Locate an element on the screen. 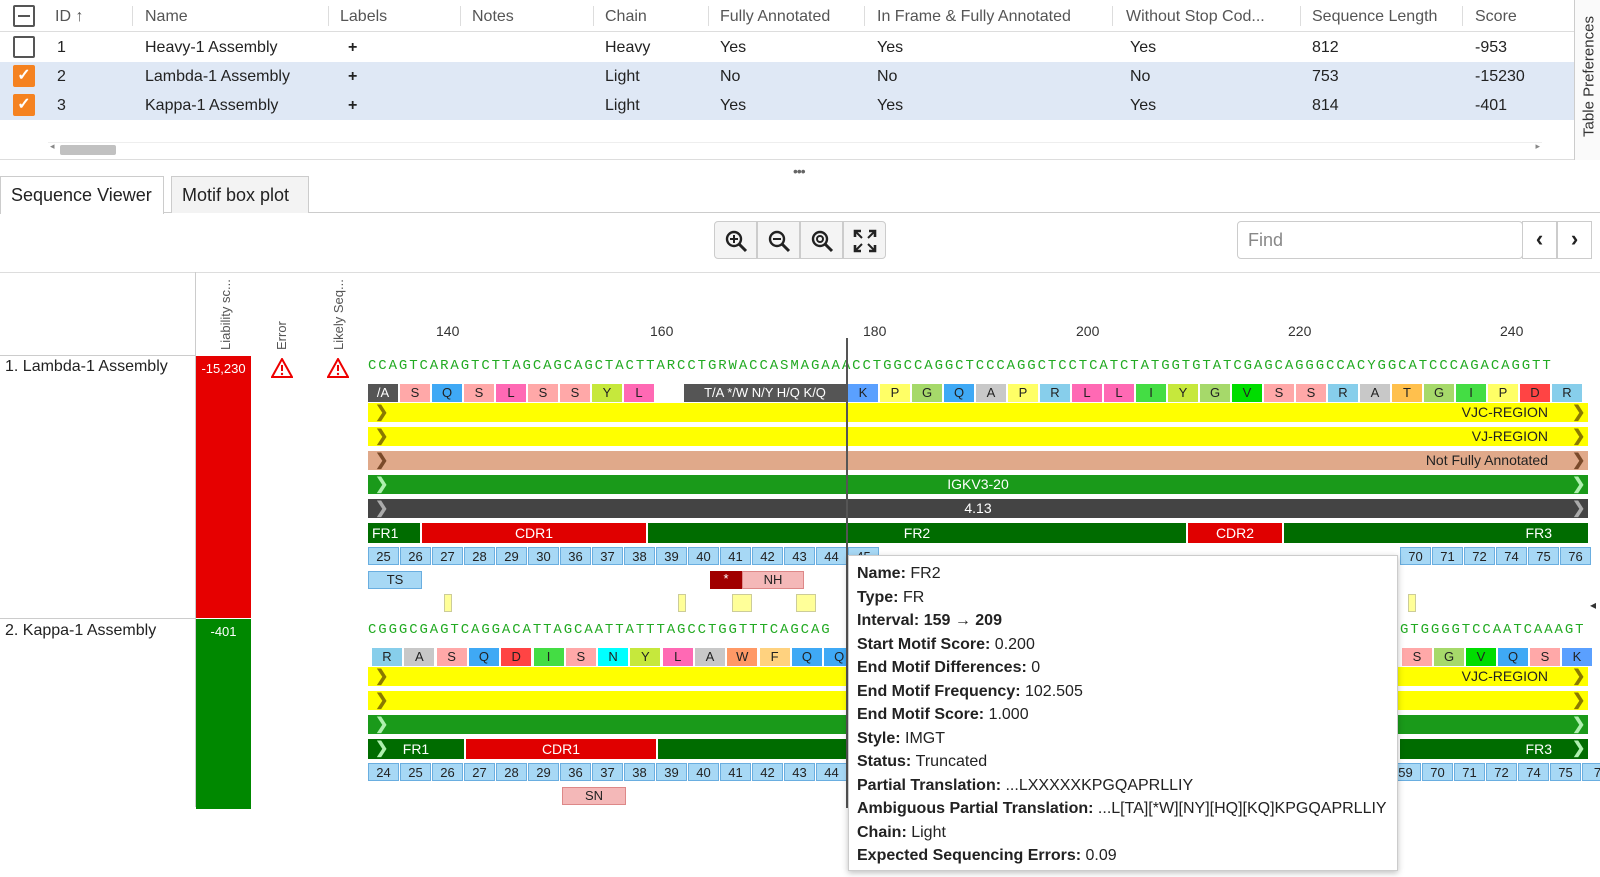 This screenshot has width=1600, height=877. annotation-bar: VJ-REGION is located at coordinates (978, 436).